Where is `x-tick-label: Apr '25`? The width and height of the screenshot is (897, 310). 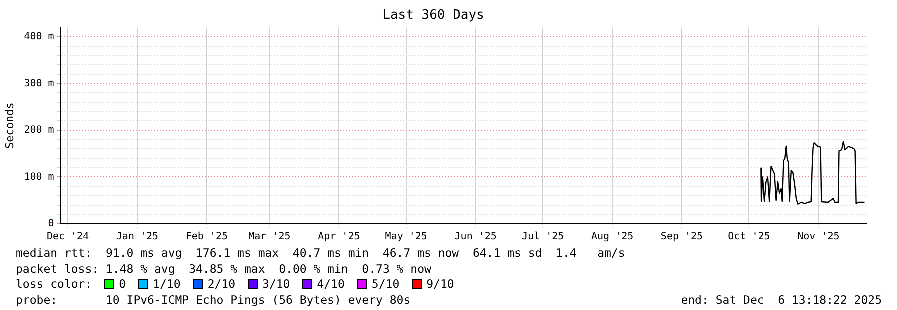 x-tick-label: Apr '25 is located at coordinates (339, 237).